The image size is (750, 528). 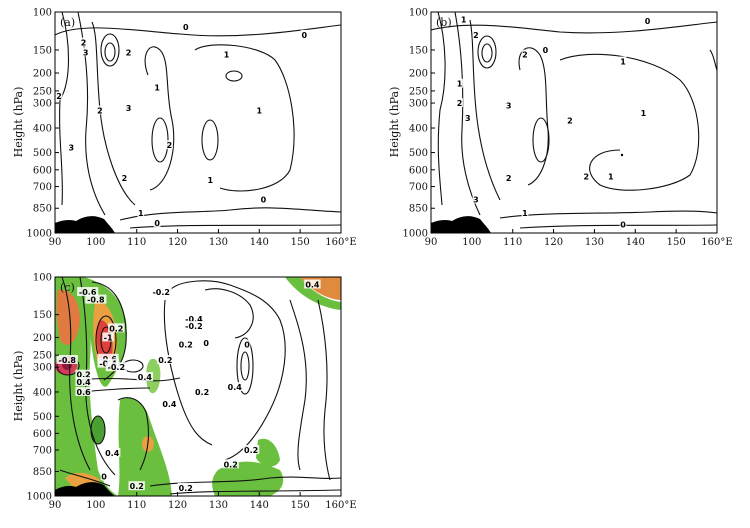 I want to click on y-tick-label: 300, so click(x=42, y=104).